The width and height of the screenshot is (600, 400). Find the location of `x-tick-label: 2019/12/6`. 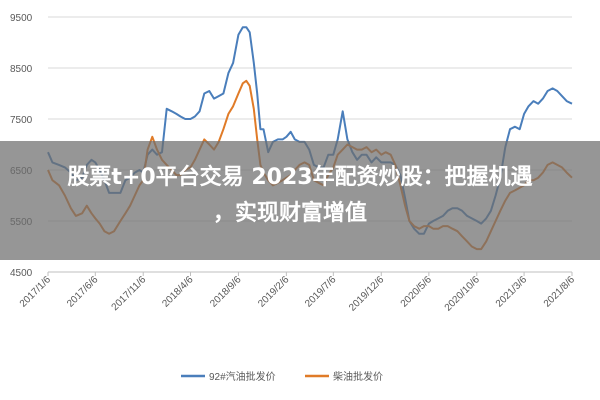

x-tick-label: 2019/12/6 is located at coordinates (367, 294).